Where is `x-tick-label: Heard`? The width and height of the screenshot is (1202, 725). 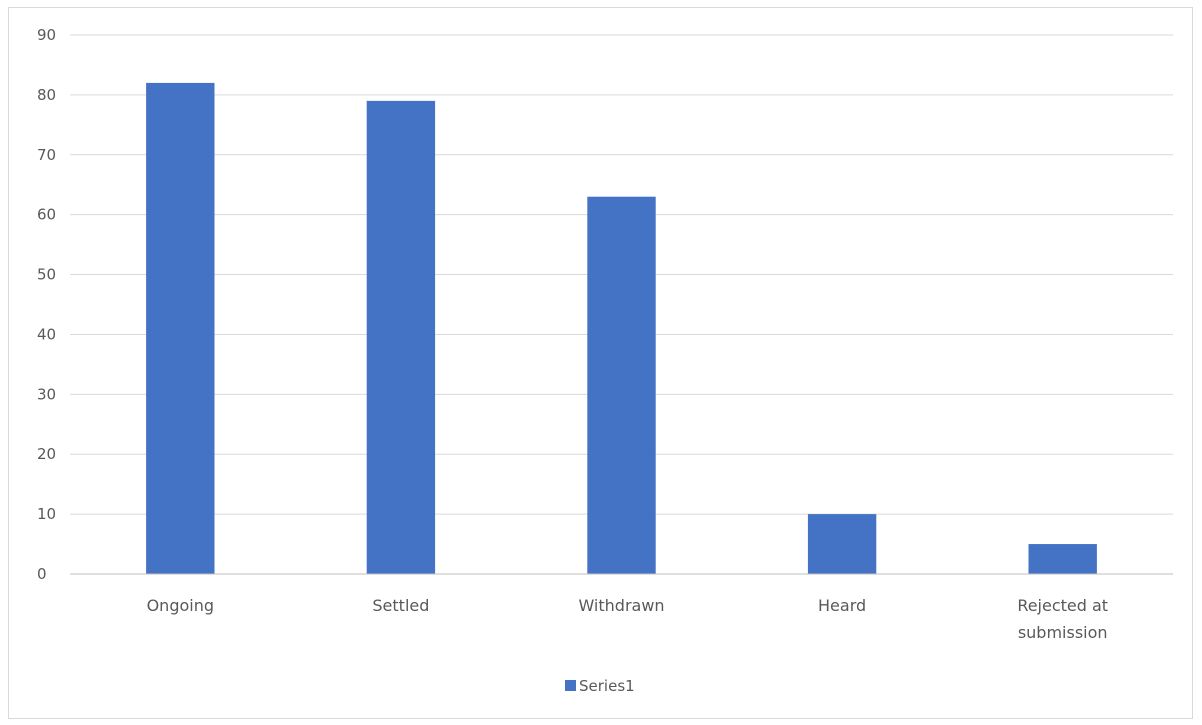
x-tick-label: Heard is located at coordinates (842, 605).